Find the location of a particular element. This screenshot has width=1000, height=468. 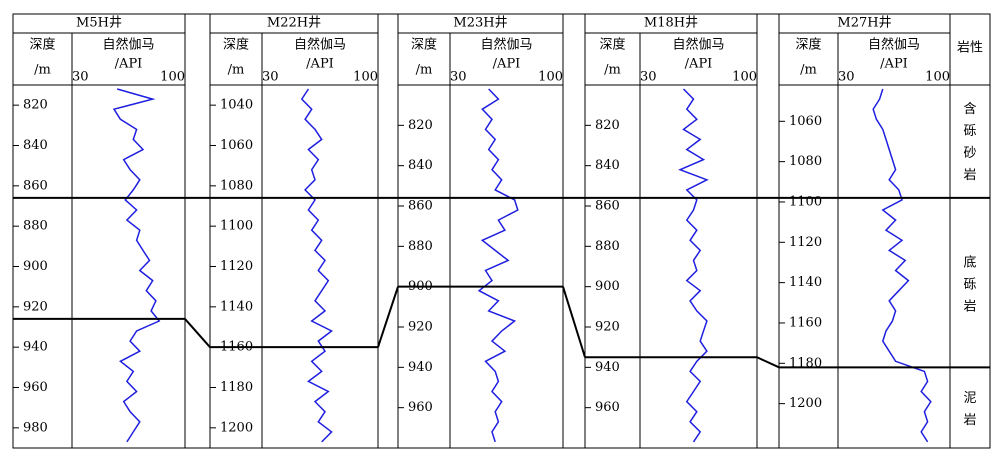

y-tick-label: 1160 is located at coordinates (805, 322).